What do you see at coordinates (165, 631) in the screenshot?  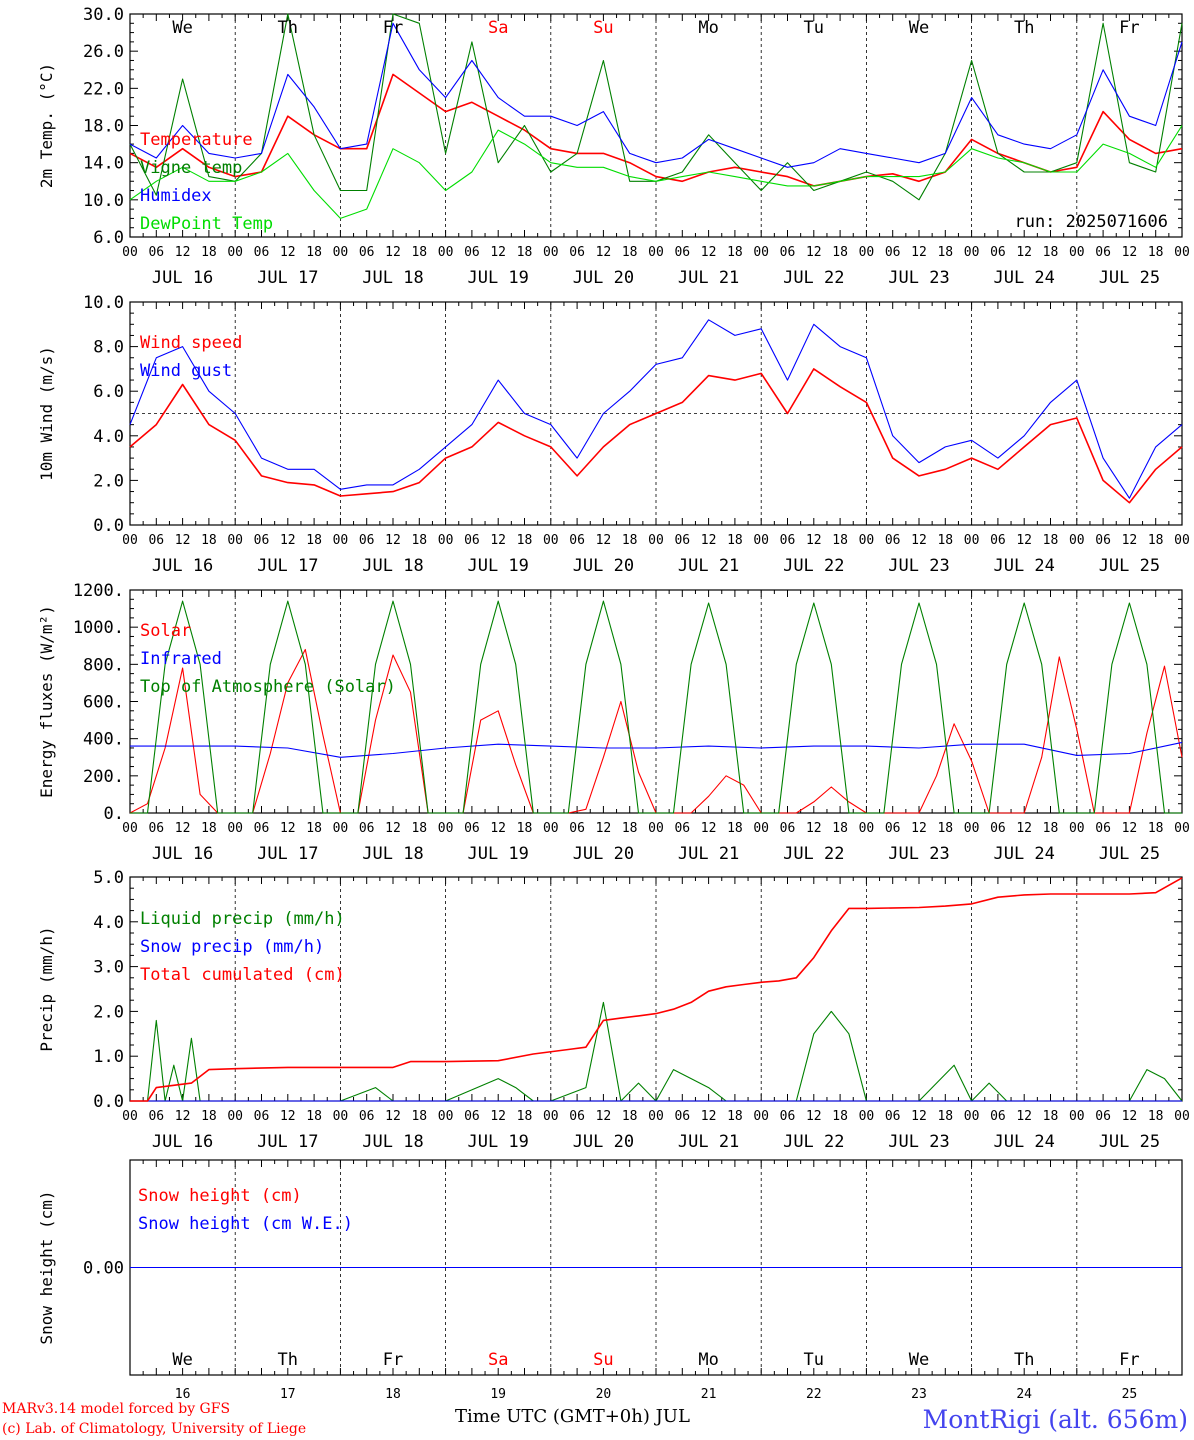 I see `legend-entry: Solar` at bounding box center [165, 631].